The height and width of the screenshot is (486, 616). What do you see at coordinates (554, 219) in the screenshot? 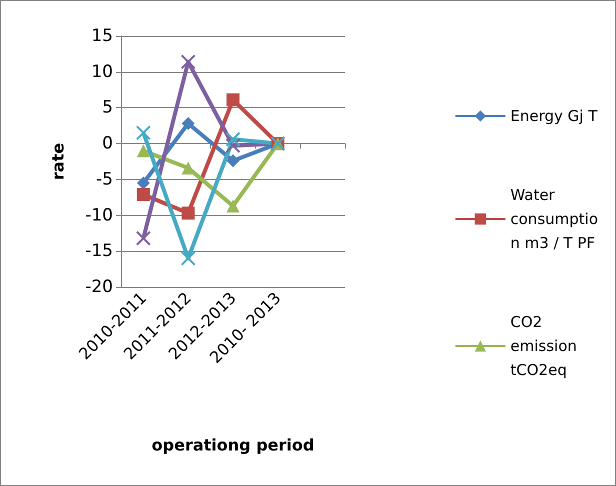
I see `legend-label: Water consumptio n m3 / T PF` at bounding box center [554, 219].